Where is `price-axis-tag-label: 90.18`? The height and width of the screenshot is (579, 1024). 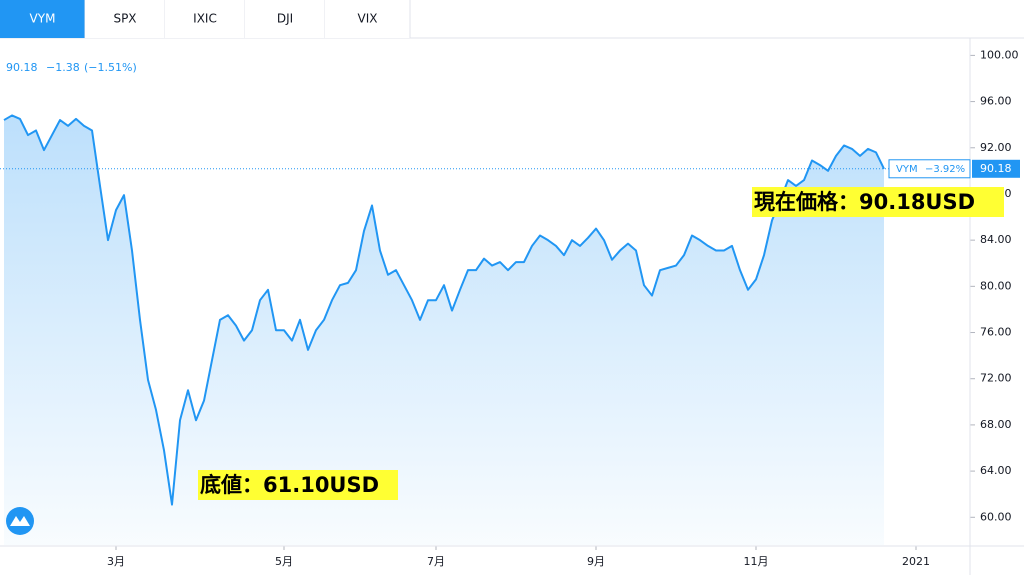 price-axis-tag-label: 90.18 is located at coordinates (996, 168).